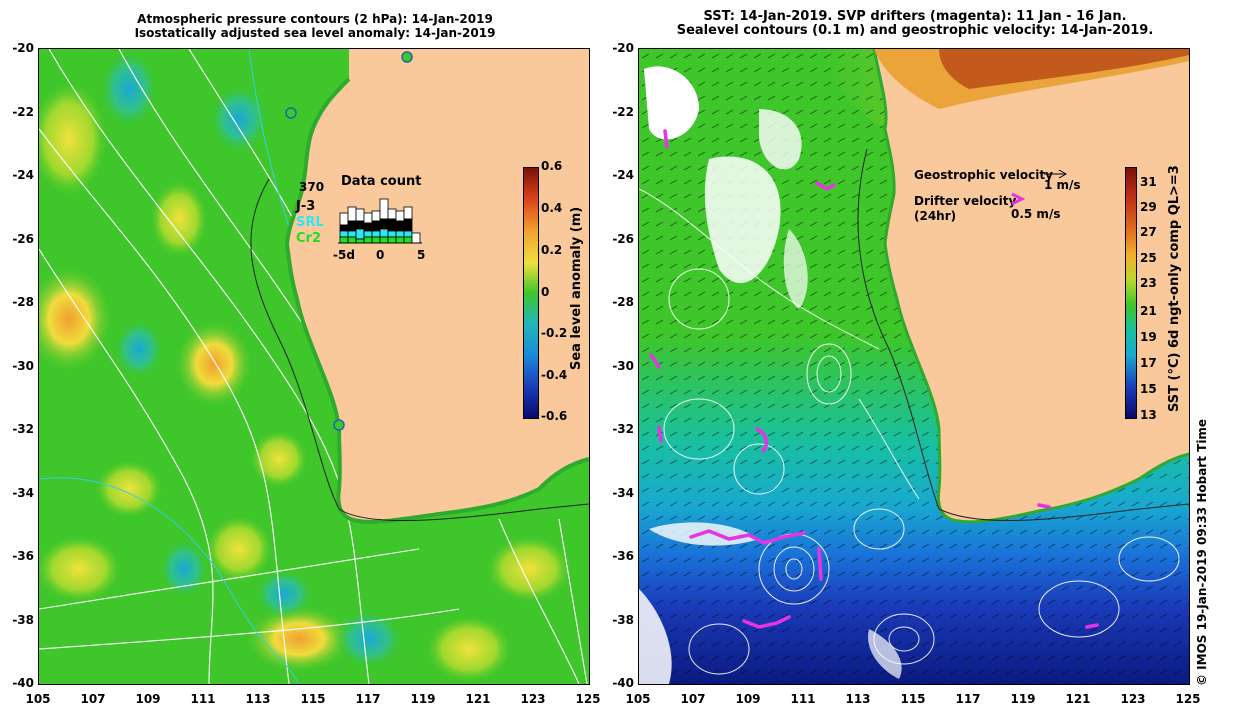 The width and height of the screenshot is (1250, 720). Describe the element at coordinates (23, 302) in the screenshot. I see `left-ytick-28: -28` at that location.